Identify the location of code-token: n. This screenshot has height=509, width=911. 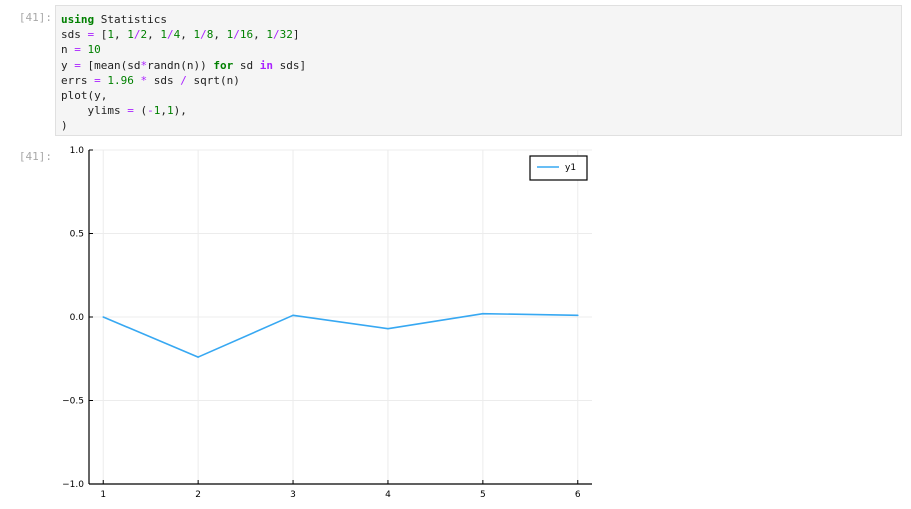
(68, 50).